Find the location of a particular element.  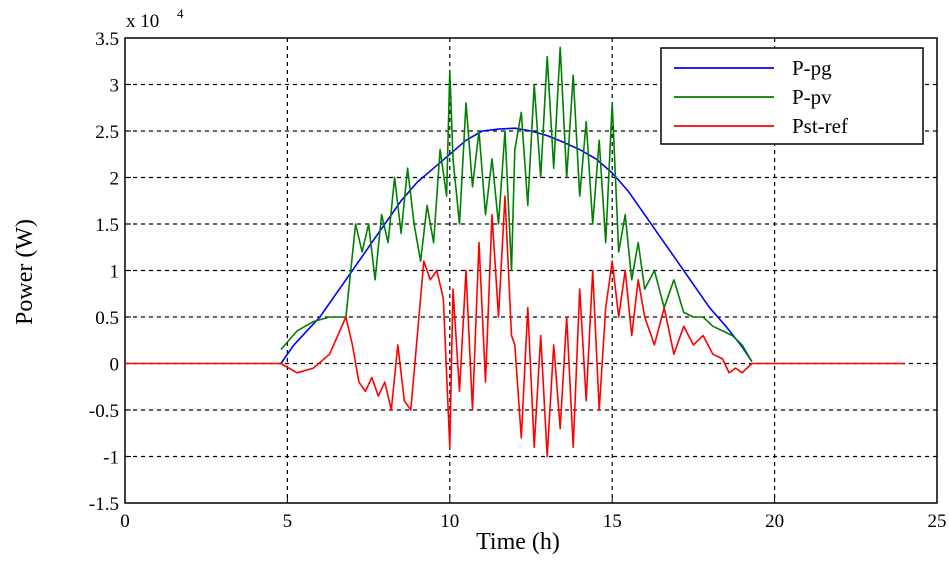

legend-box is located at coordinates (792, 96).